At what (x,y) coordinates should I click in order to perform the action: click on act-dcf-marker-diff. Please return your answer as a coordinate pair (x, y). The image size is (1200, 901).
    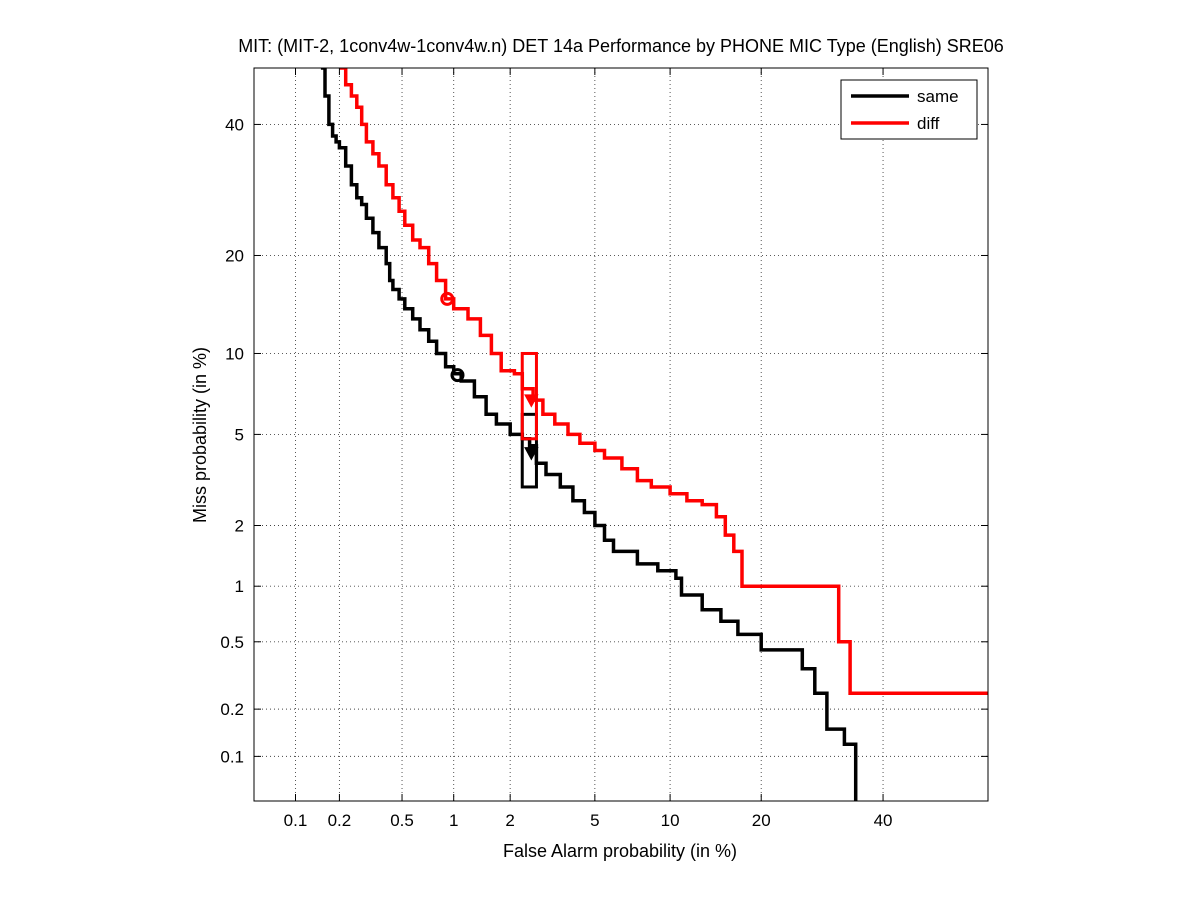
    Looking at the image, I should click on (531, 401).